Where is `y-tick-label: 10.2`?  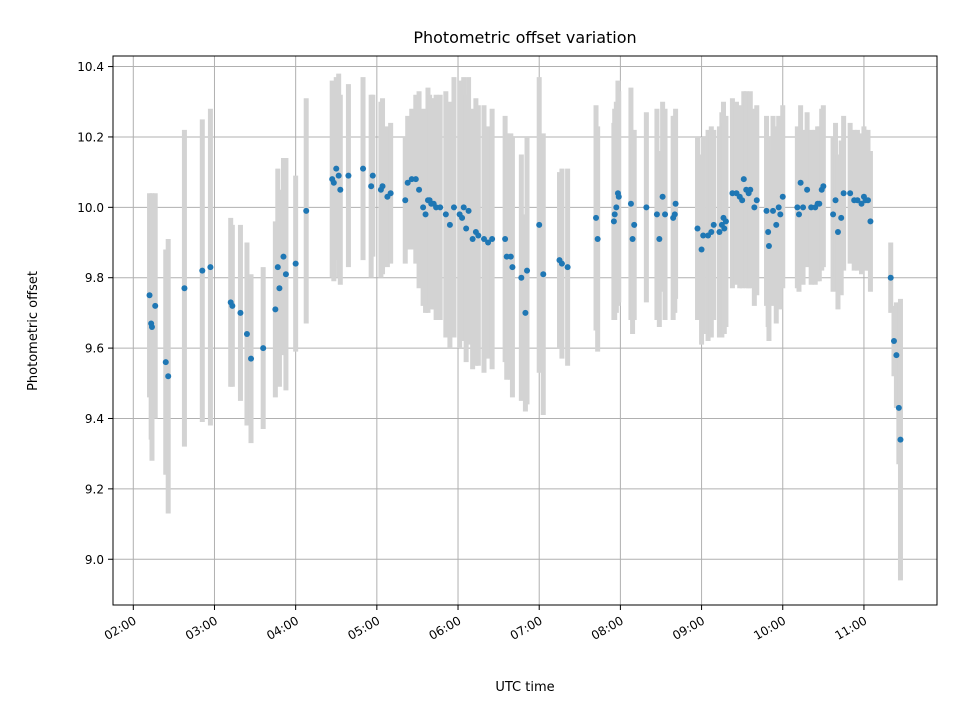 y-tick-label: 10.2 is located at coordinates (90, 137).